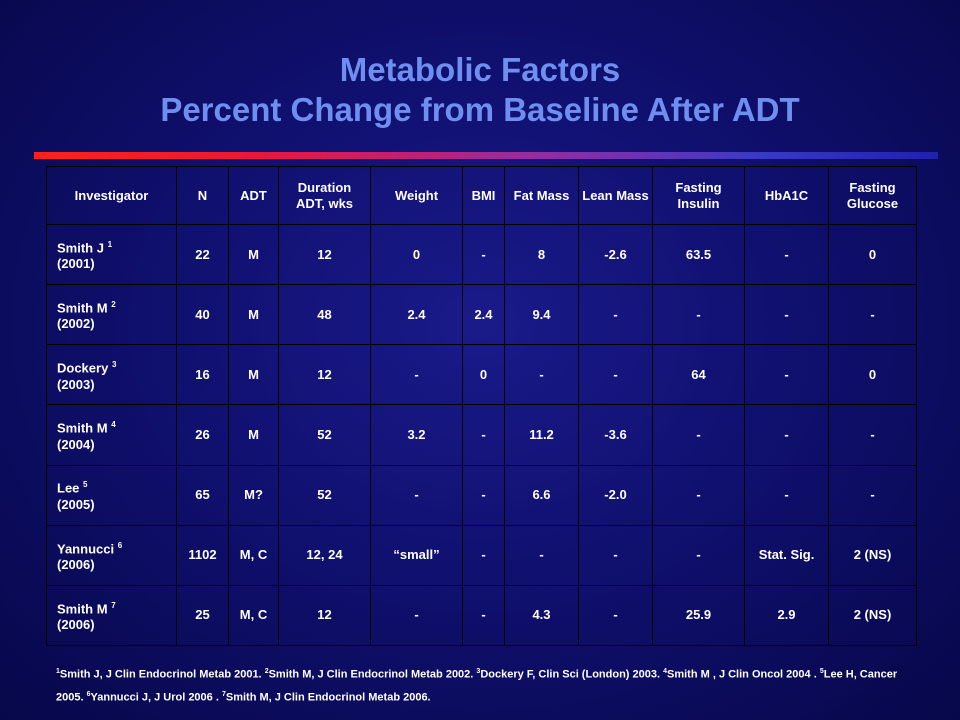 The height and width of the screenshot is (720, 960). I want to click on investigator-year: (2002), so click(76, 324).